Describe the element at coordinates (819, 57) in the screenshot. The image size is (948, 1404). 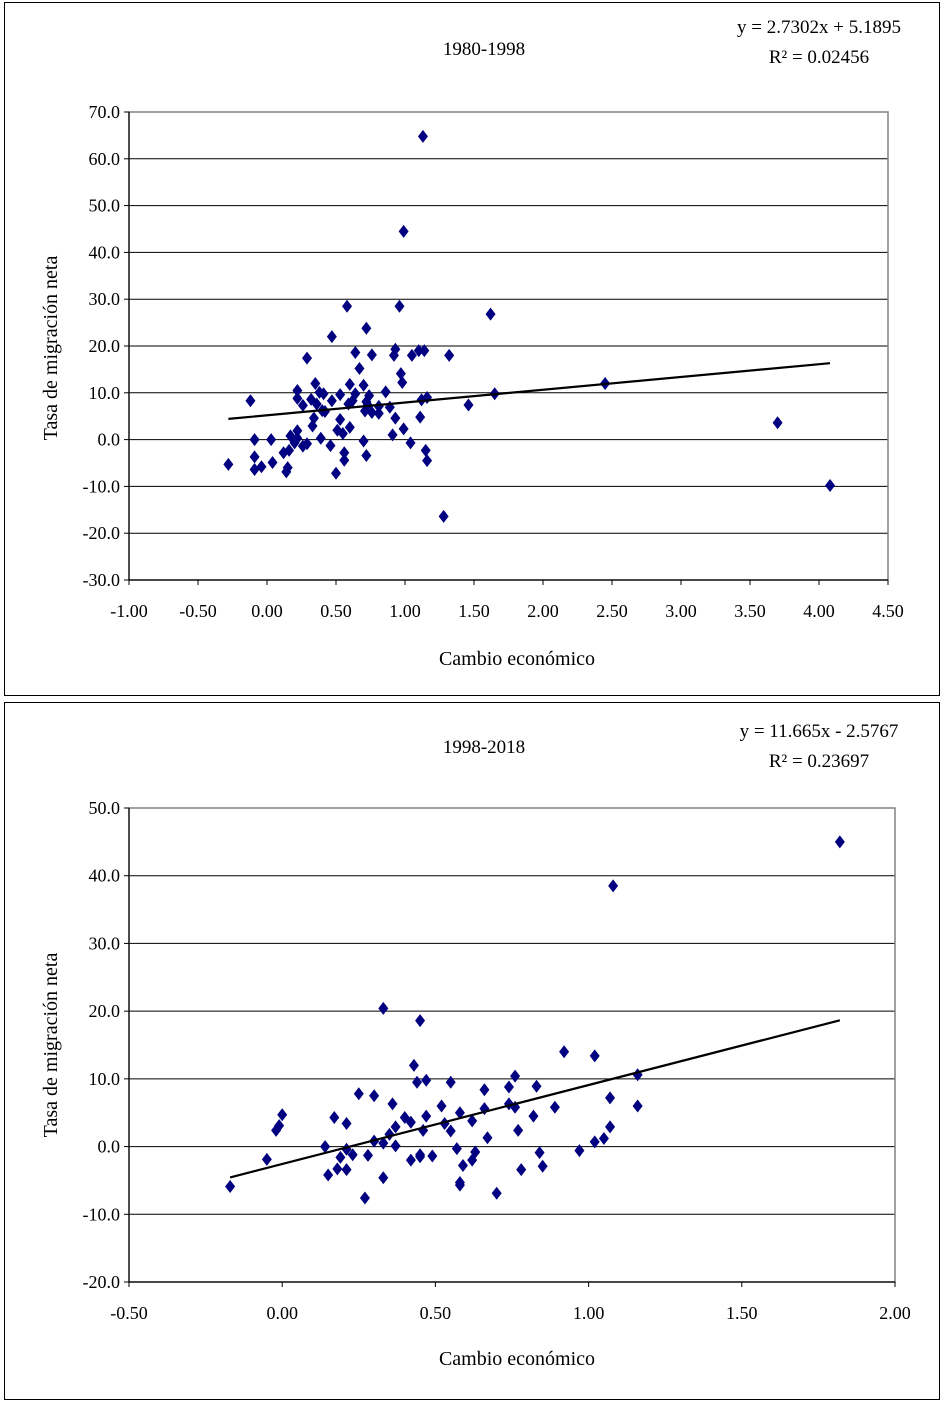
I see `r-squared: R² = 0.02456` at that location.